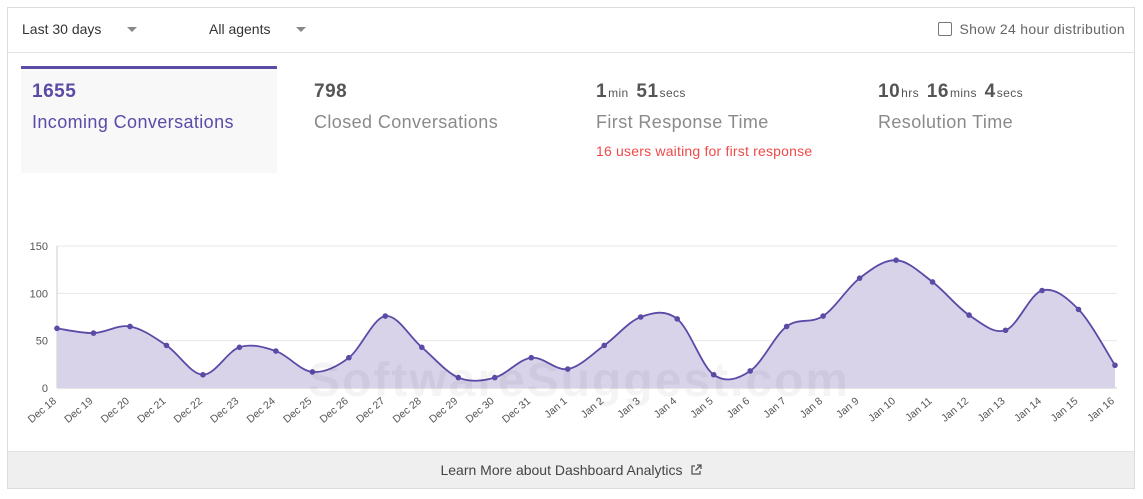 The height and width of the screenshot is (499, 1143). I want to click on x-tick-label: Jan 13, so click(992, 410).